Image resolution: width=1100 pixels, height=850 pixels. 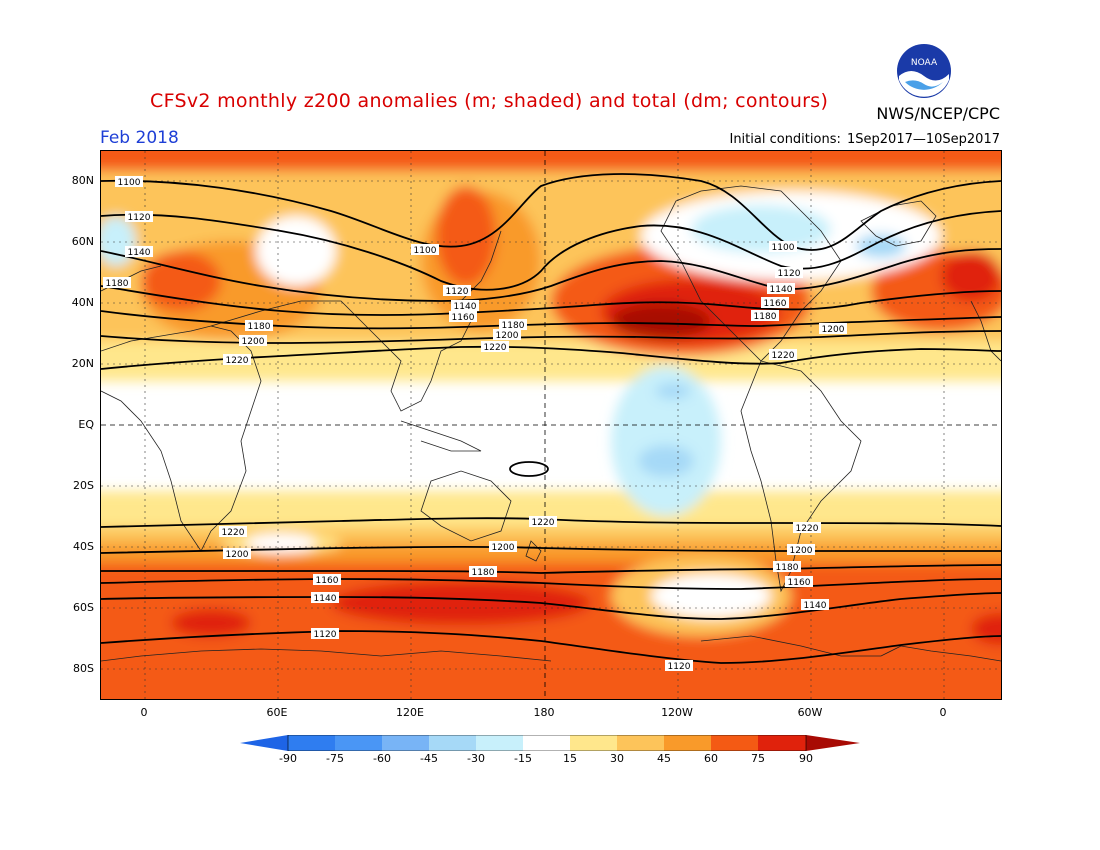 I want to click on contour-closed-tropics, so click(x=529, y=469).